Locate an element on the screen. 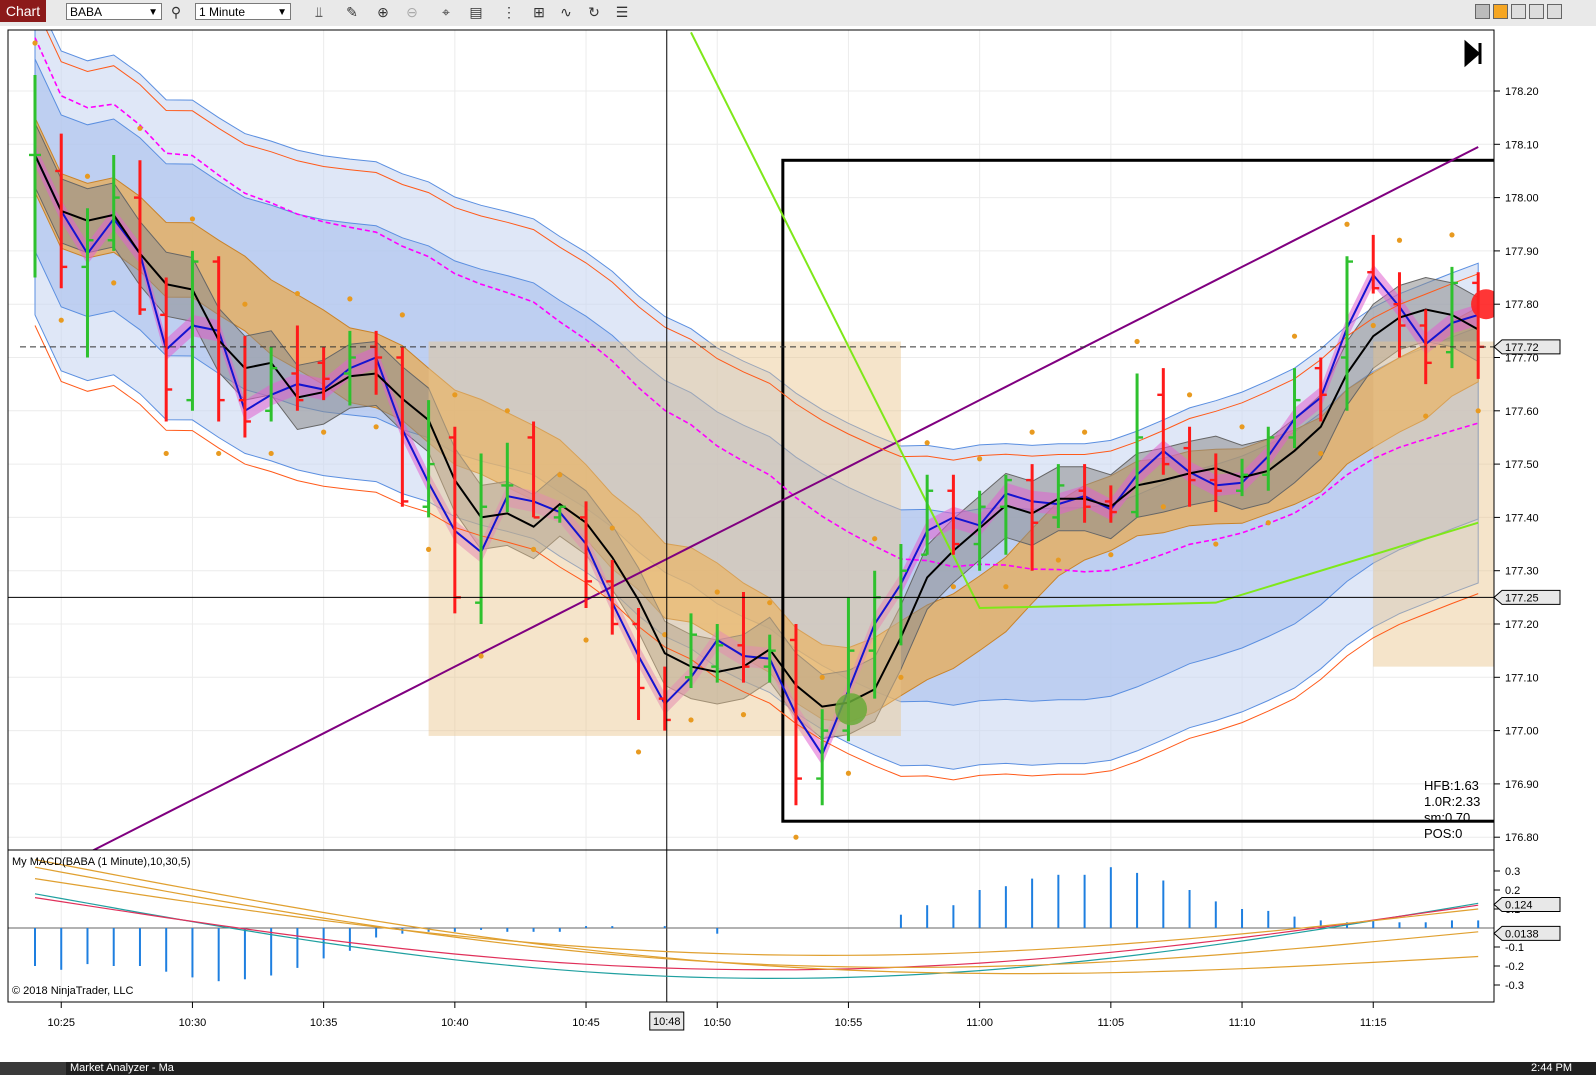  taskbar-item-market-analyzer: Market Analyzer - Ma is located at coordinates (122, 1068).